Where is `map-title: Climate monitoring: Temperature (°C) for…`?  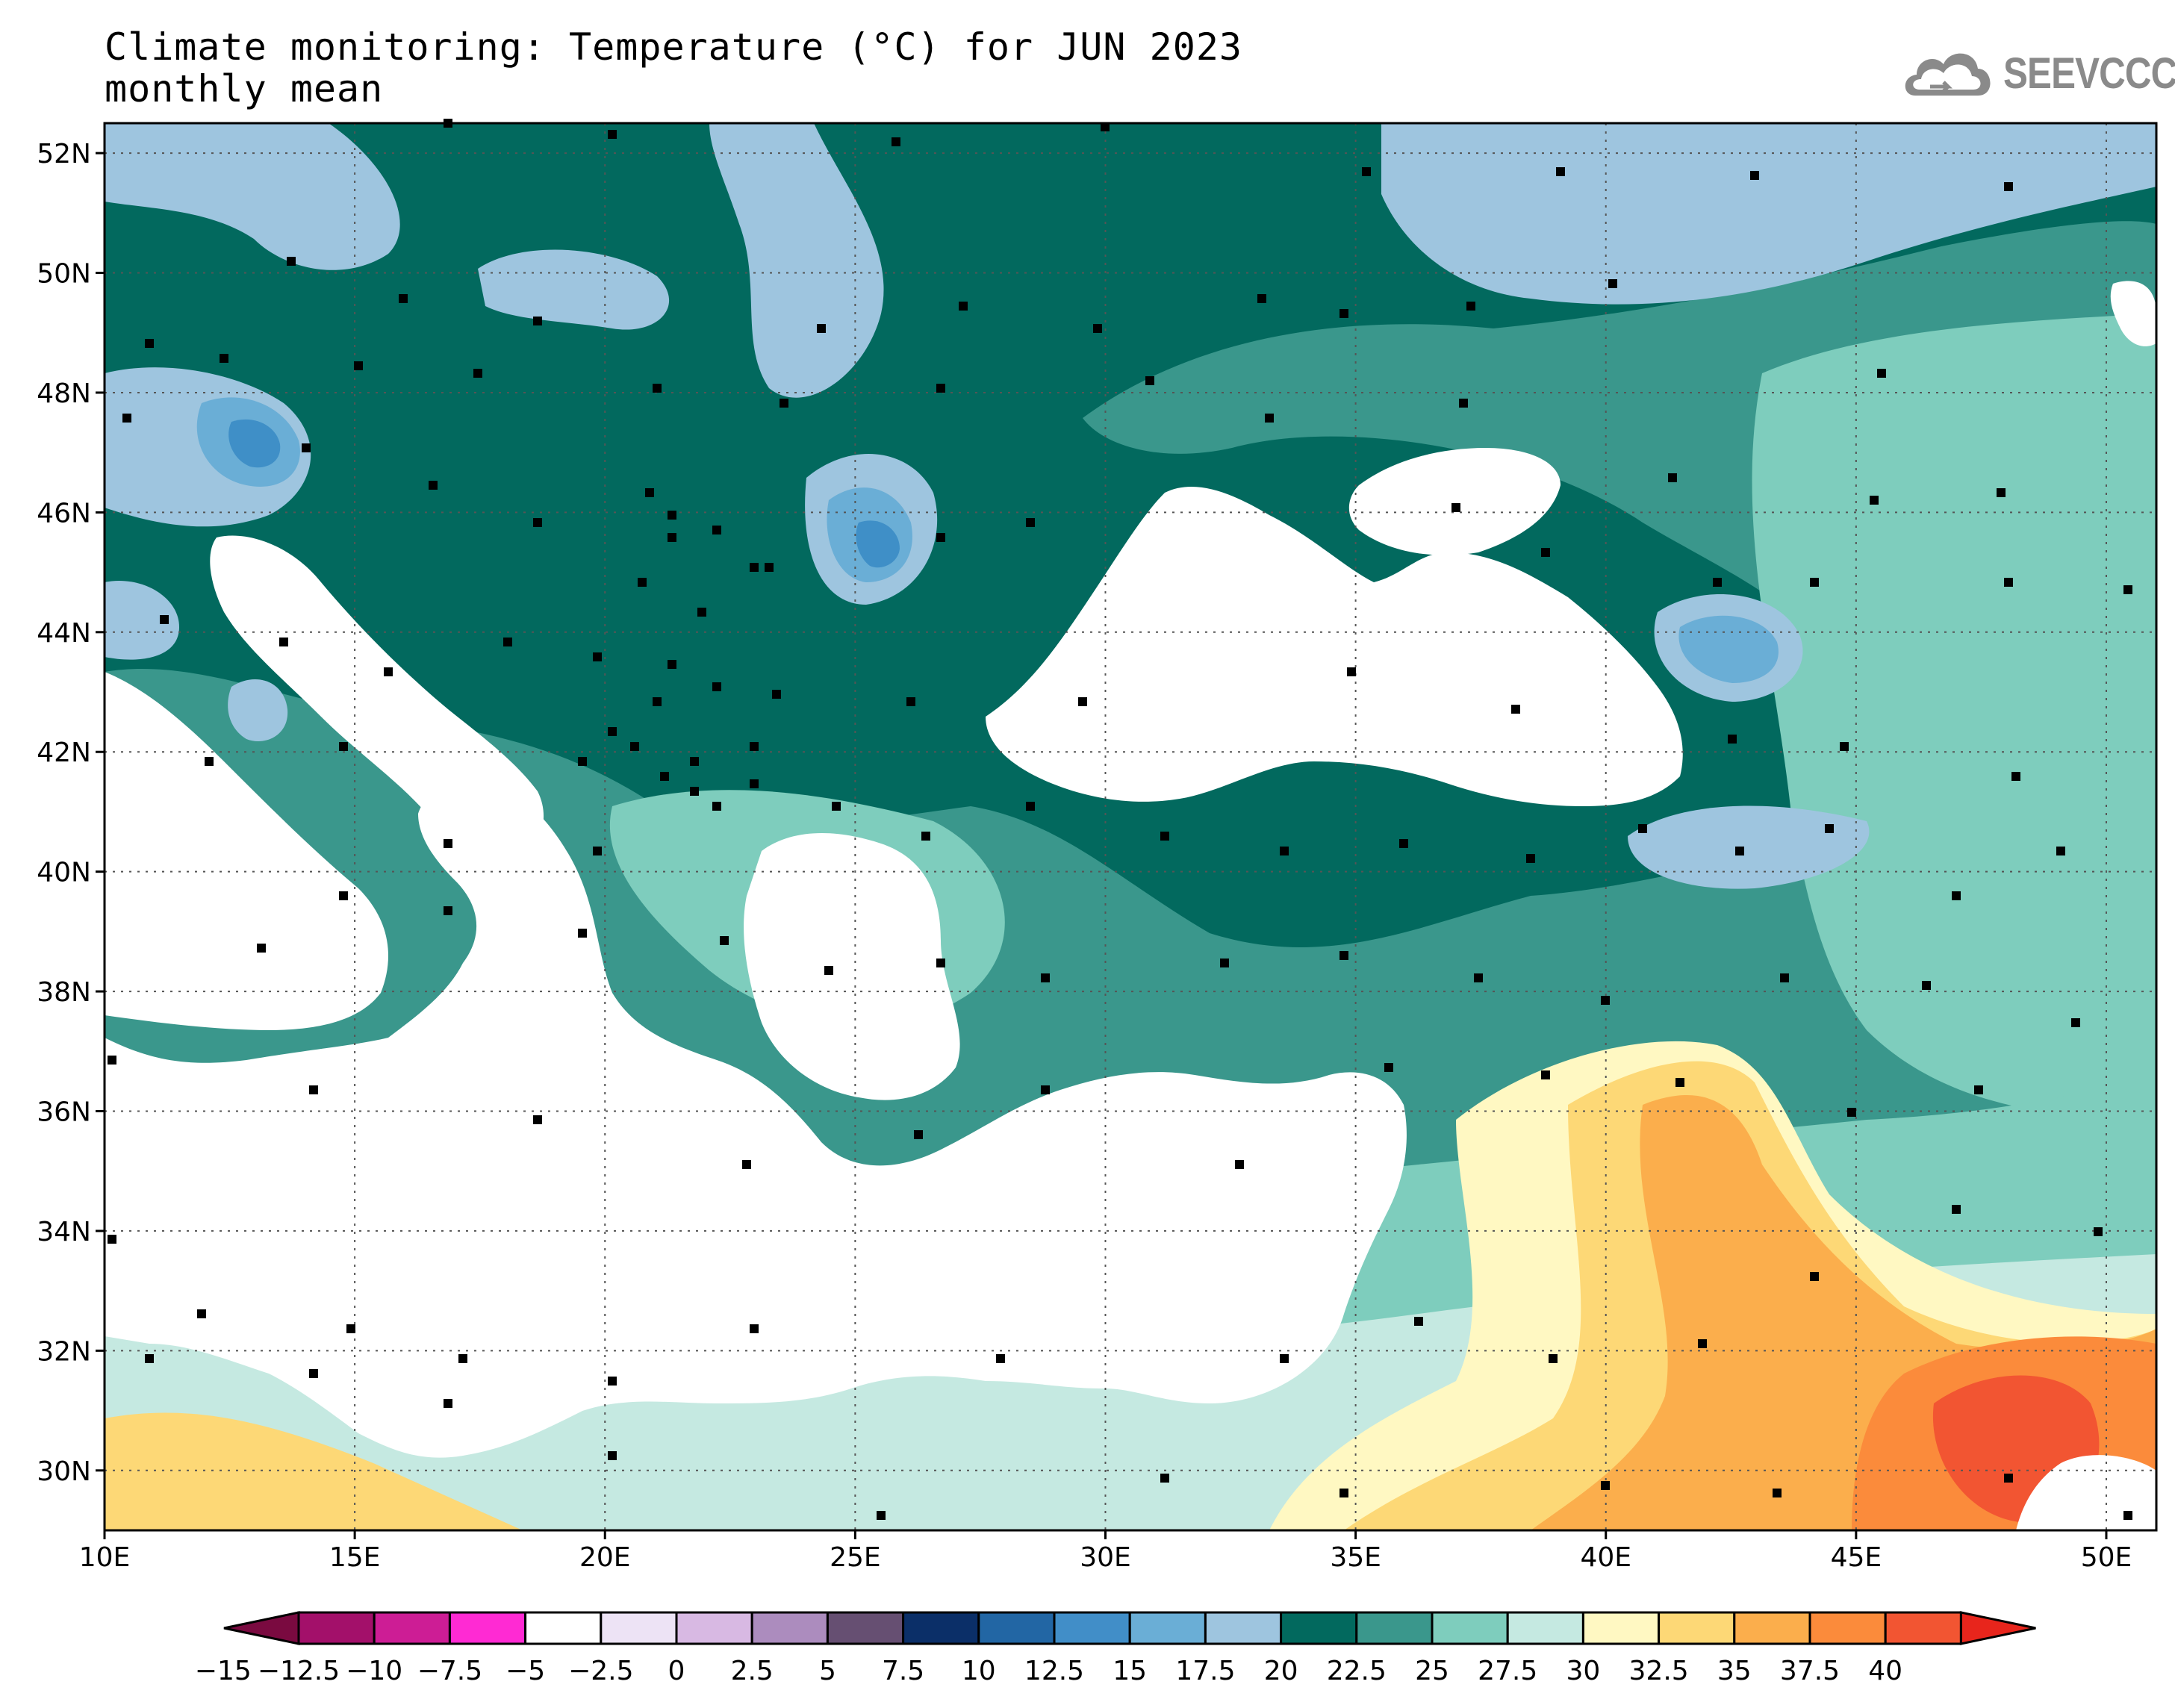 map-title: Climate monitoring: Temperature (°C) for… is located at coordinates (674, 47).